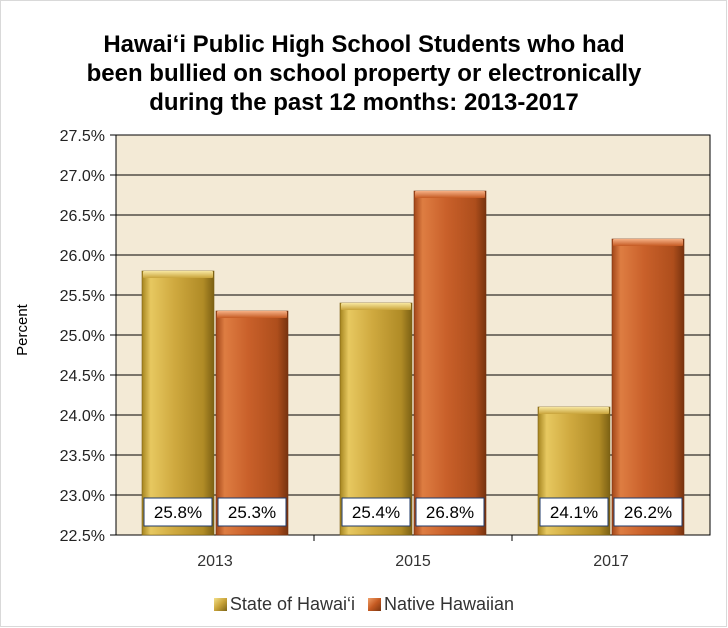  I want to click on x-tick-label: 2013, so click(215, 561).